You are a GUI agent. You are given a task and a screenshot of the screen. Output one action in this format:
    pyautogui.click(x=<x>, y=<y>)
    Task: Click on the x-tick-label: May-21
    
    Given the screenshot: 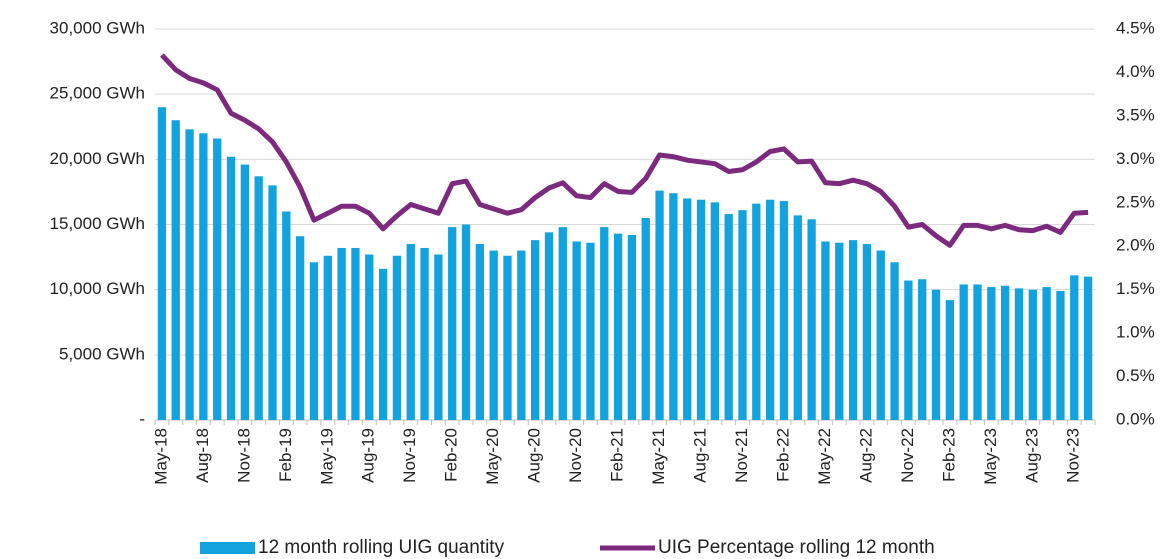 What is the action you would take?
    pyautogui.click(x=658, y=456)
    